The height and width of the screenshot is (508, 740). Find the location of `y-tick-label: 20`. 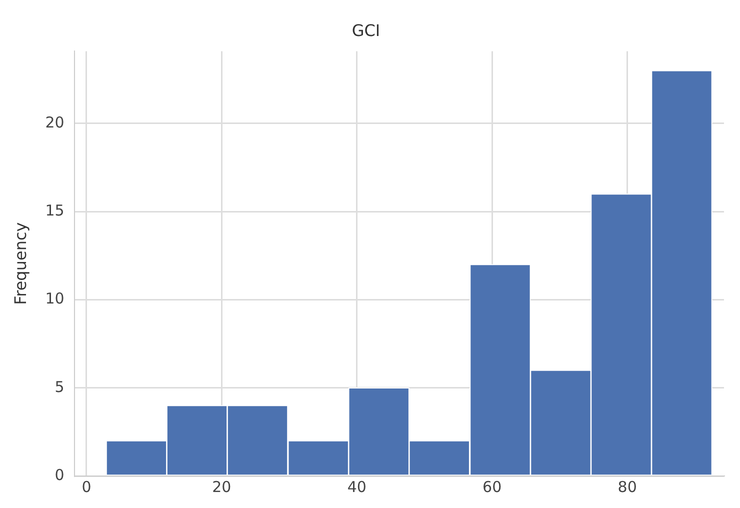

y-tick-label: 20 is located at coordinates (54, 122).